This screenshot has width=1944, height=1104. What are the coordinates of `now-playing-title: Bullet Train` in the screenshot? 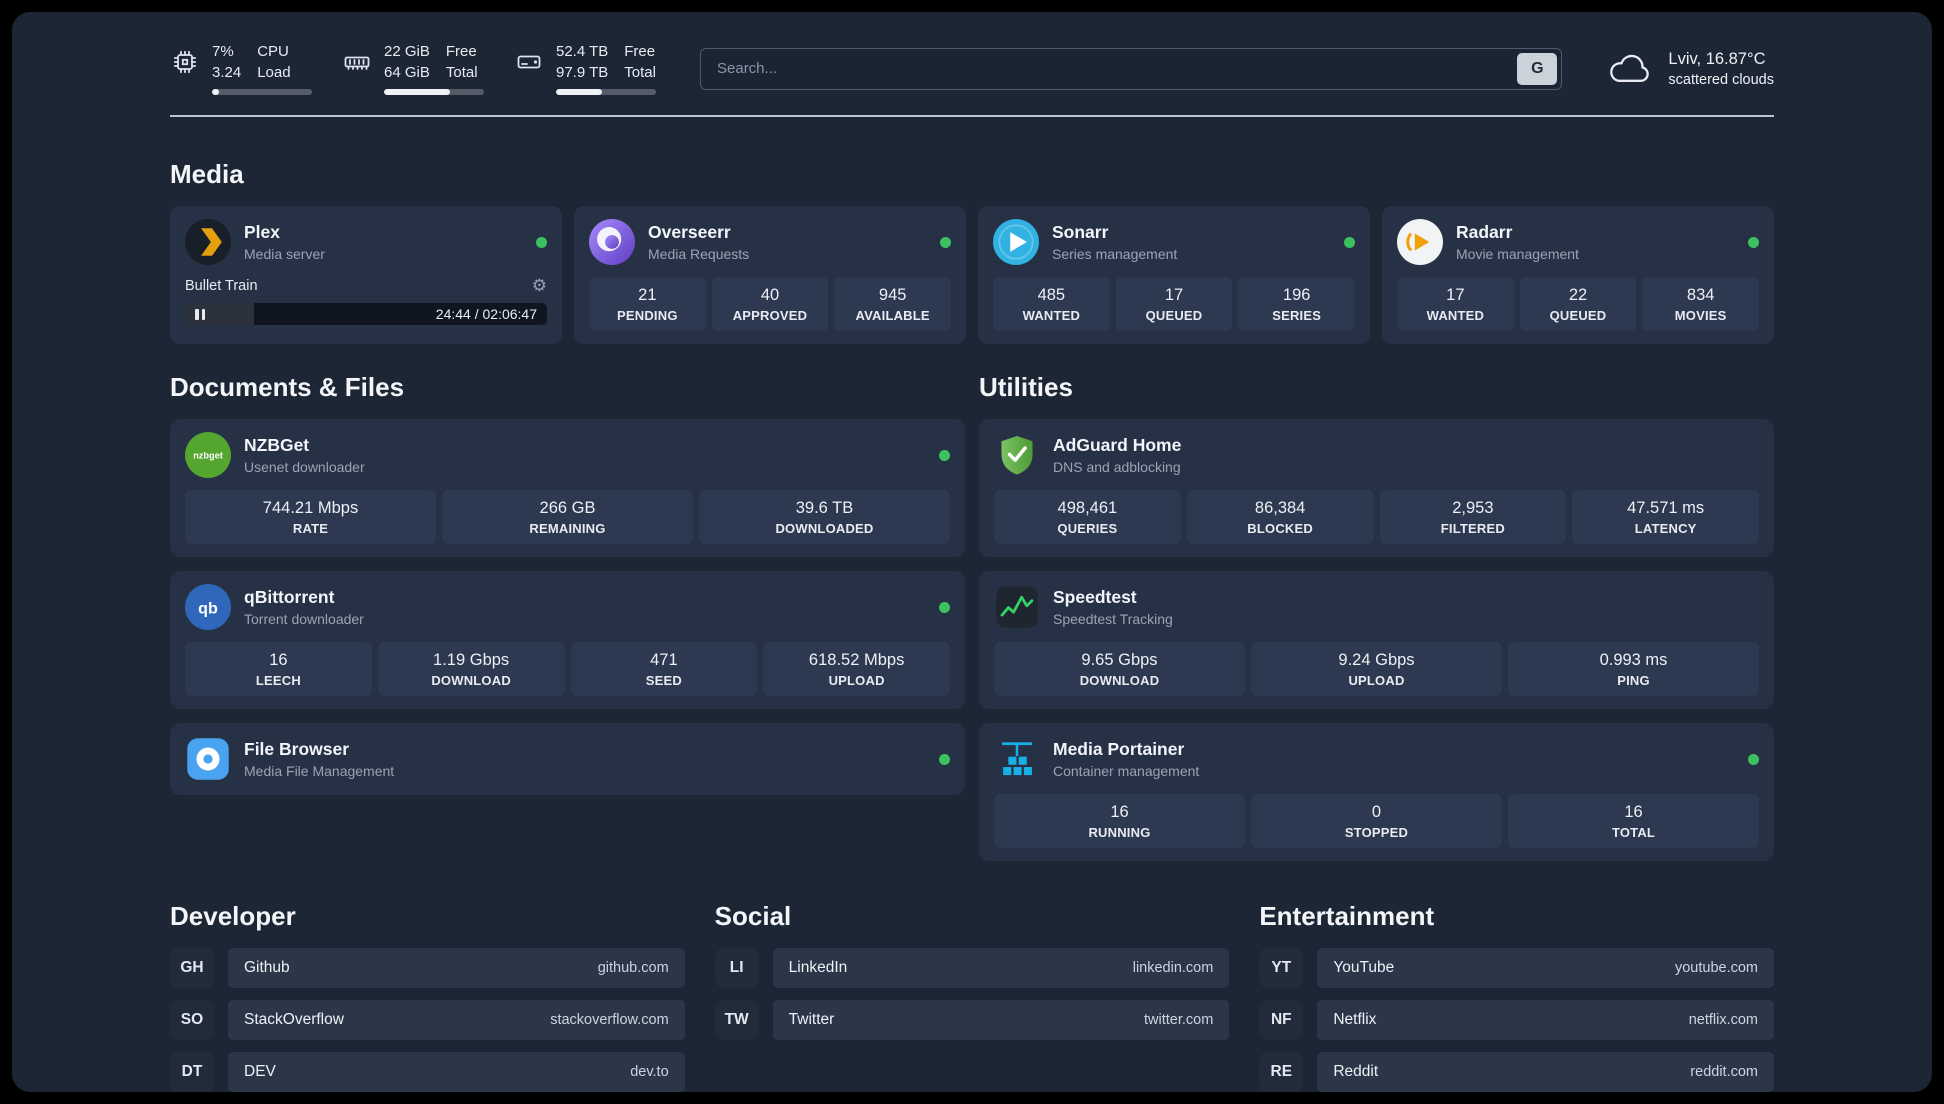 It's located at (221, 285).